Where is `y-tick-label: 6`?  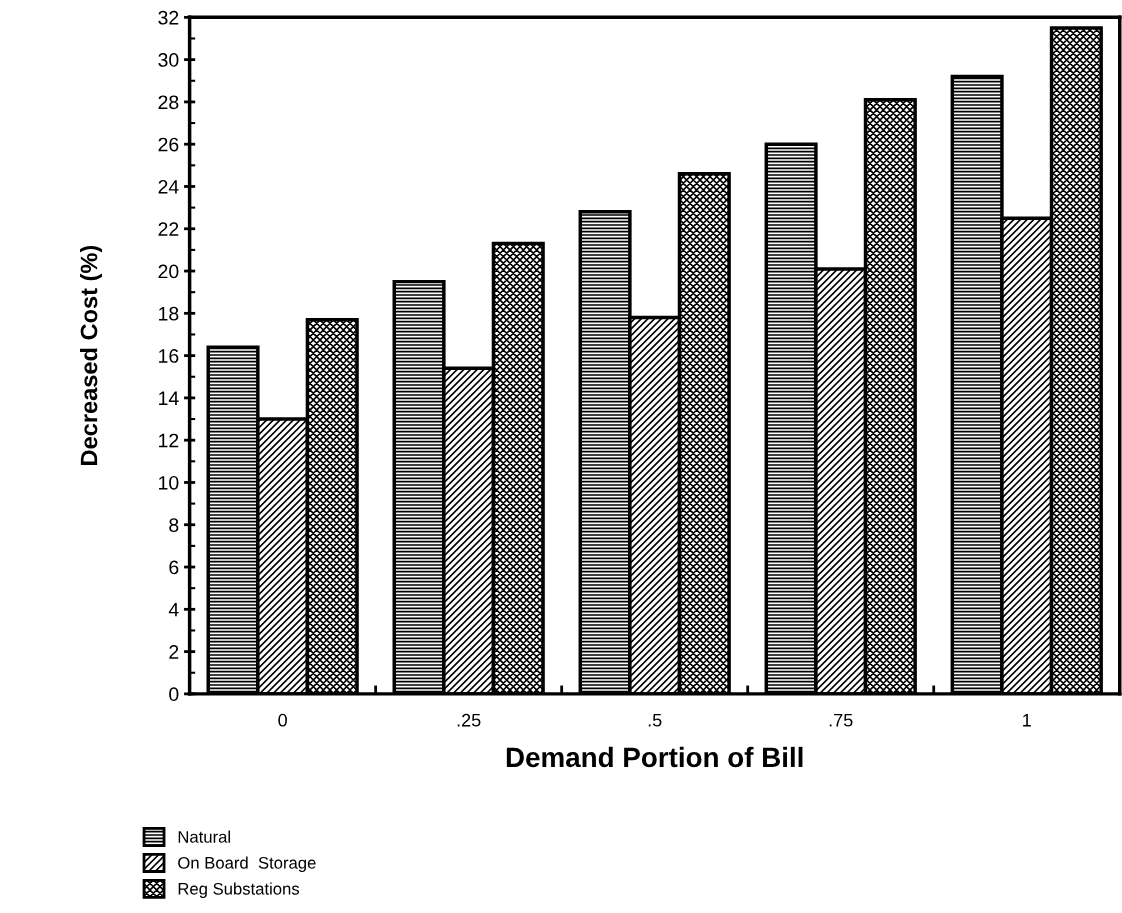 y-tick-label: 6 is located at coordinates (174, 567).